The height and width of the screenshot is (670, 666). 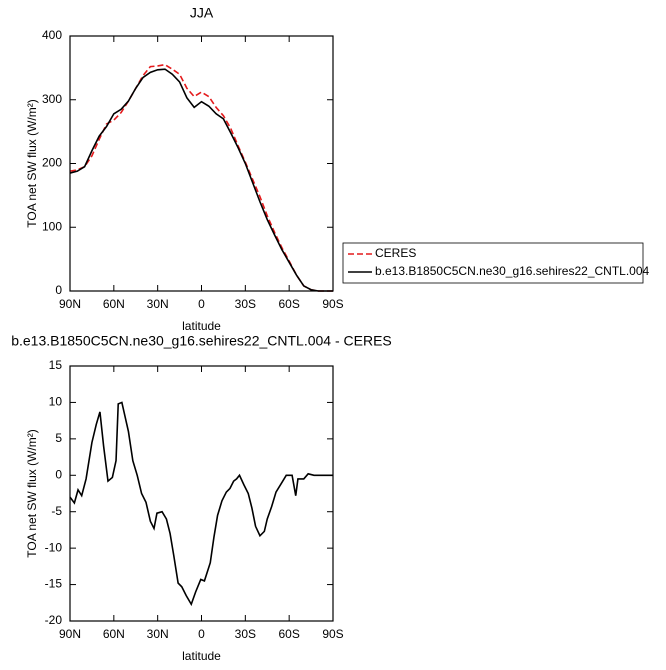 What do you see at coordinates (54, 620) in the screenshot?
I see `y-tick-label: -20` at bounding box center [54, 620].